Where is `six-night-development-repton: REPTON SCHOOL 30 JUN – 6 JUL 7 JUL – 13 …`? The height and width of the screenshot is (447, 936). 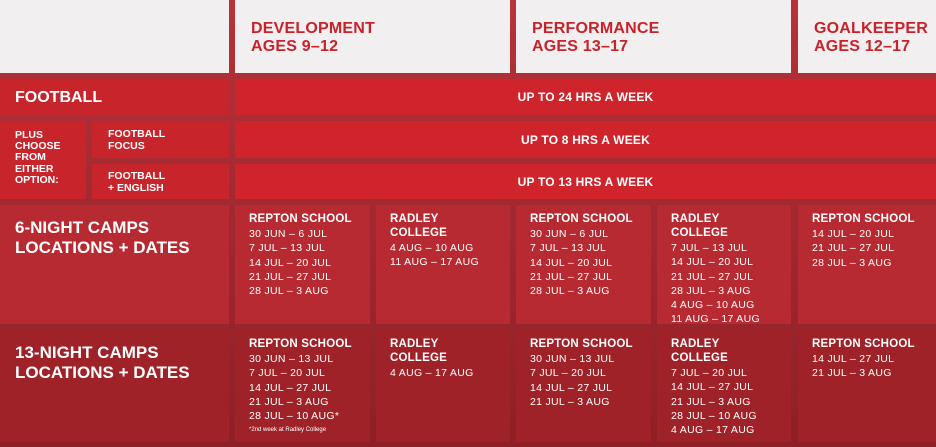 six-night-development-repton: REPTON SCHOOL 30 JUN – 6 JUL 7 JUL – 13 … is located at coordinates (302, 264).